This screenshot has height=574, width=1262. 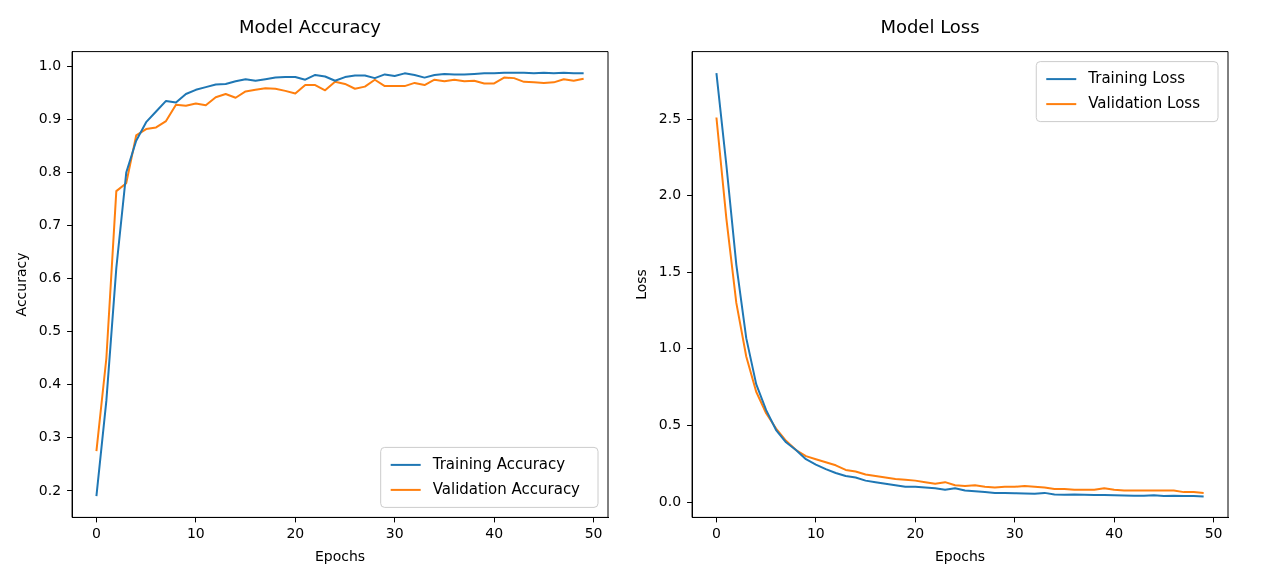 I want to click on y-tick-label: 1.5, so click(x=670, y=270).